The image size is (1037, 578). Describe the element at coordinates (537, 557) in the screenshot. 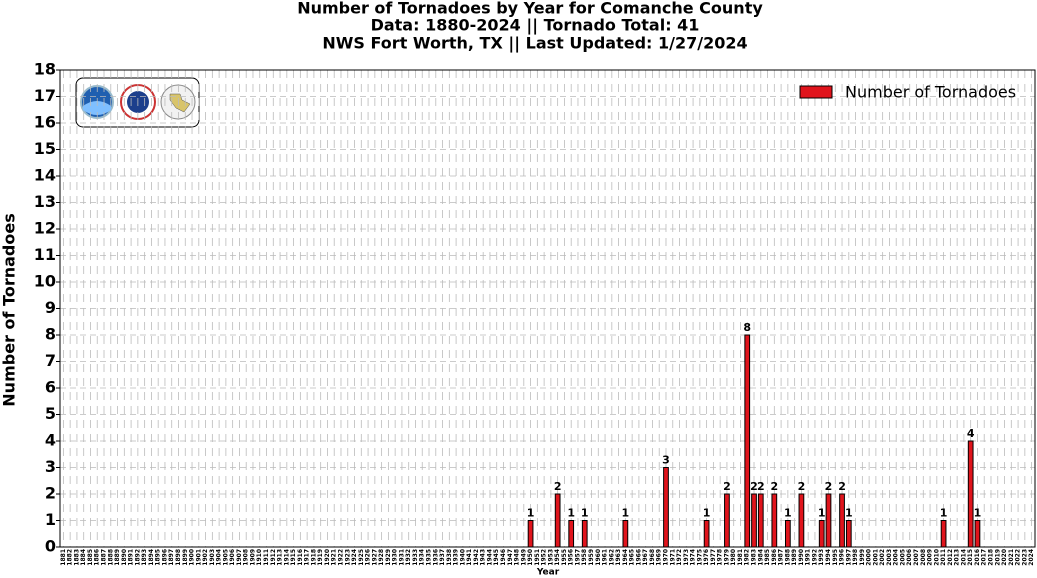

I see `x-tick-label: 1951` at that location.